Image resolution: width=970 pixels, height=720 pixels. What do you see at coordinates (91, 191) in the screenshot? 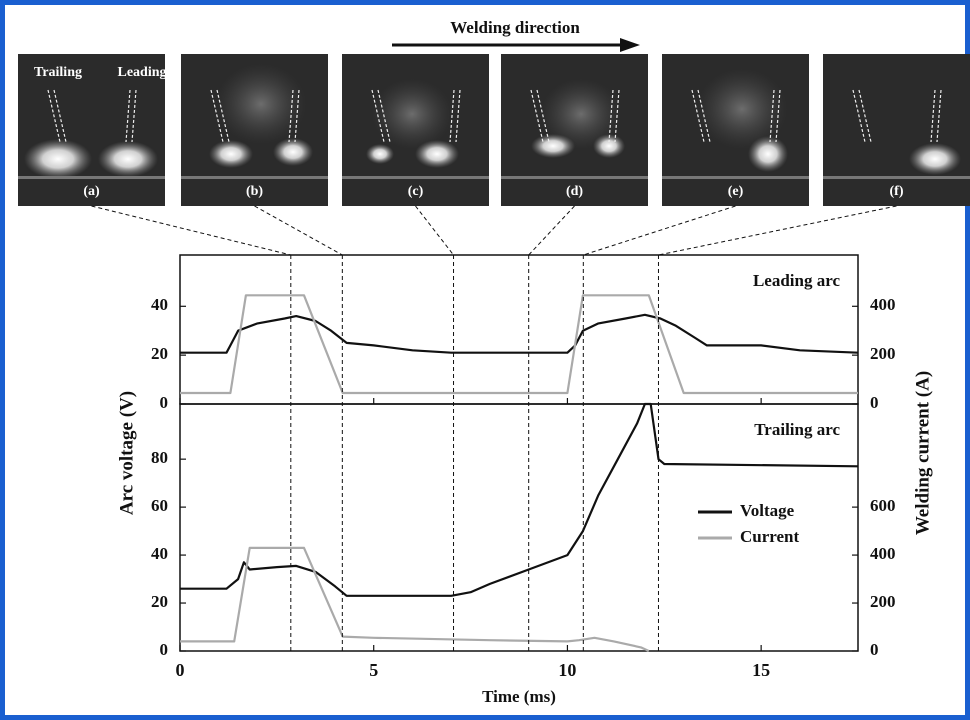
I see `photo-label: (a)` at bounding box center [91, 191].